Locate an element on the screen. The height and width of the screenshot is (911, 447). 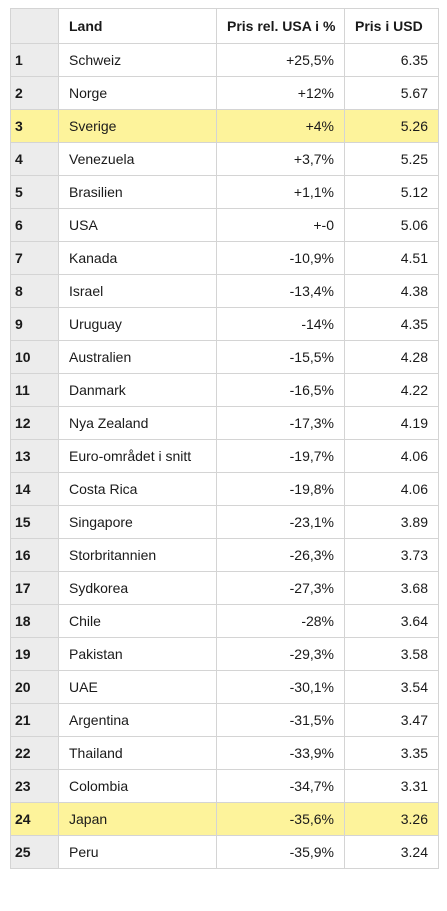
rank-cell: 17 is located at coordinates (34, 588).